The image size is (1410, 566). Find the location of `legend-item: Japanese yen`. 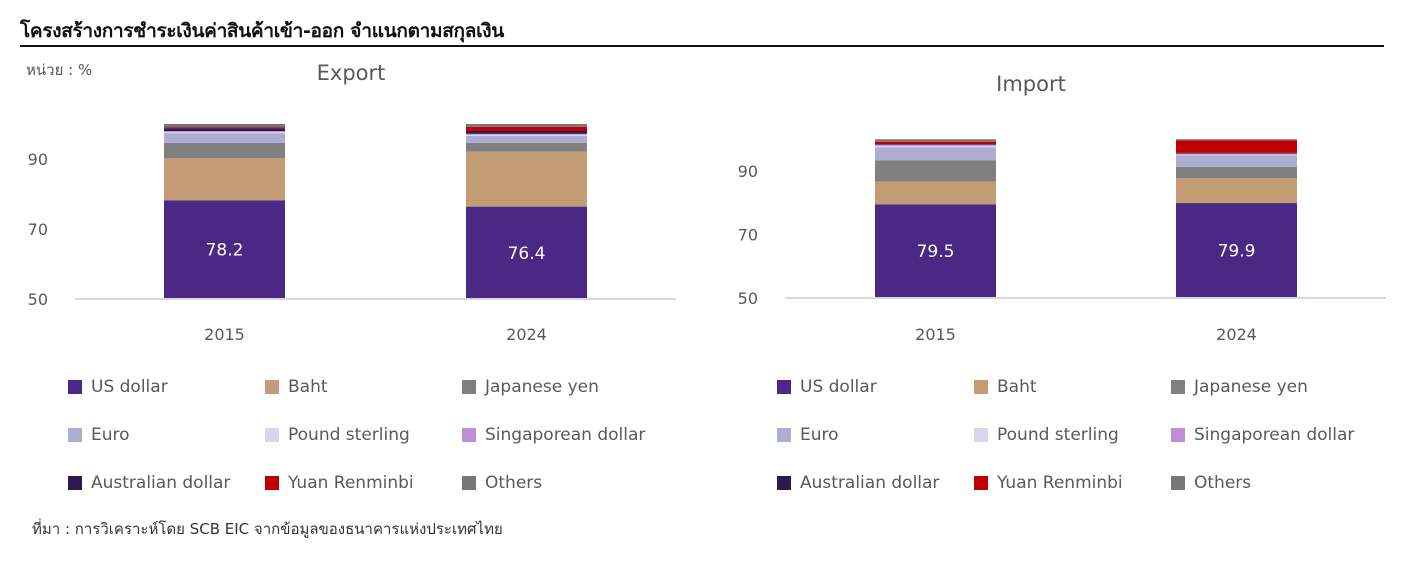

legend-item: Japanese yen is located at coordinates (560, 387).